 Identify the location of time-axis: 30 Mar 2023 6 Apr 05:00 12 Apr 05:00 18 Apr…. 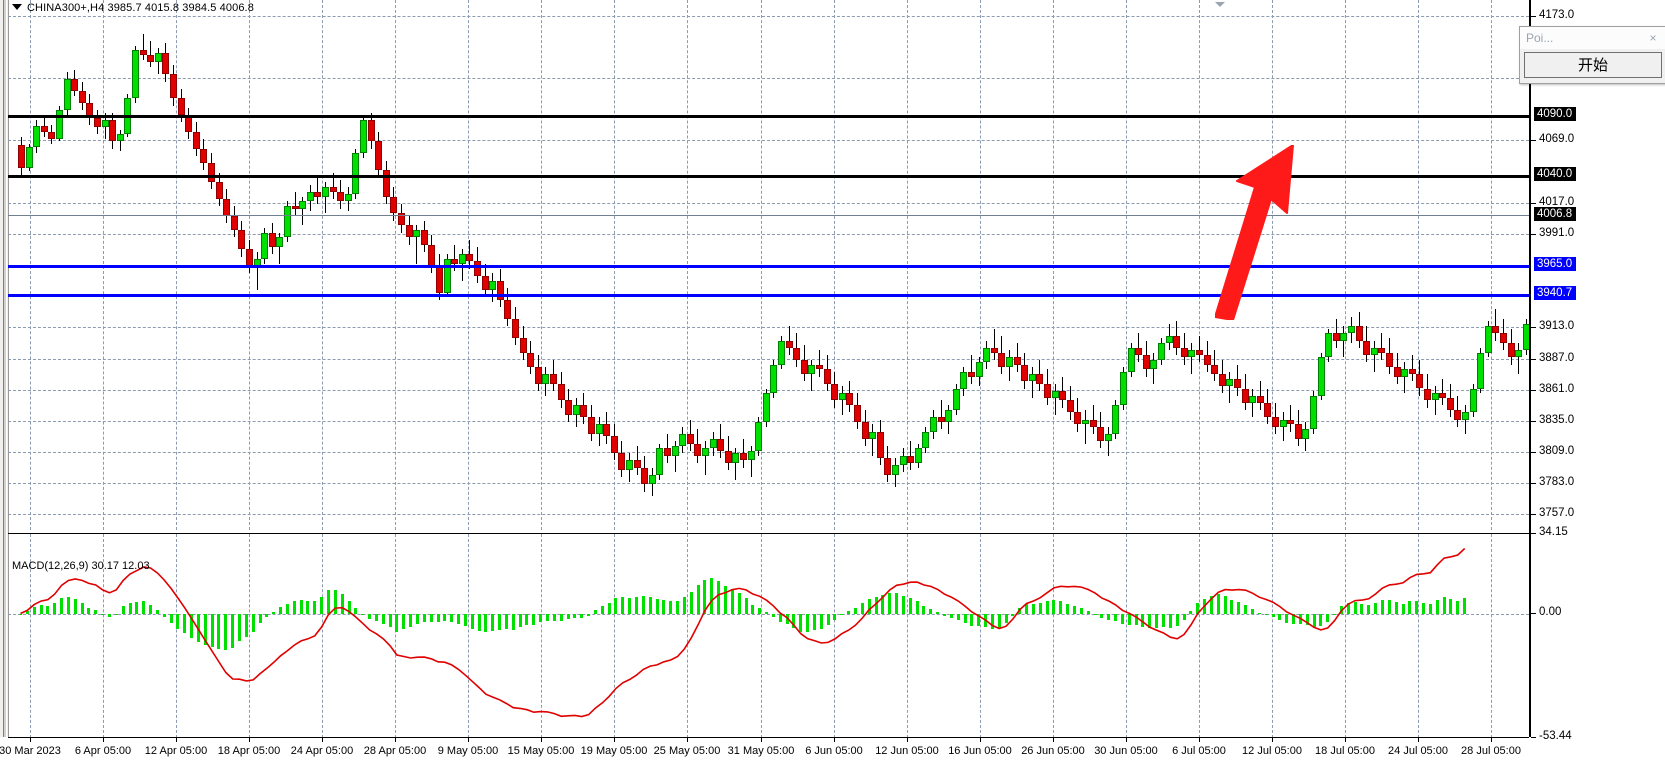
(764, 751).